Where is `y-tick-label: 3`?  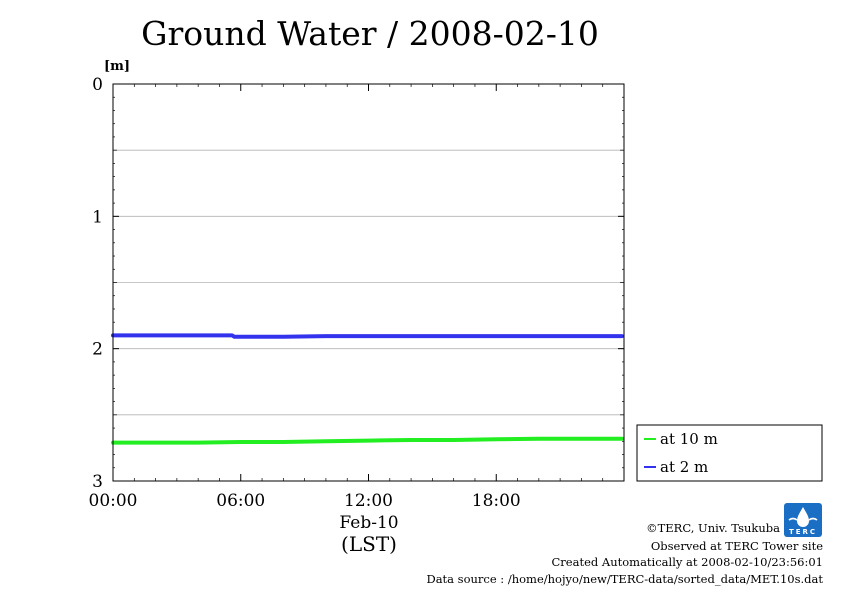
y-tick-label: 3 is located at coordinates (97, 482).